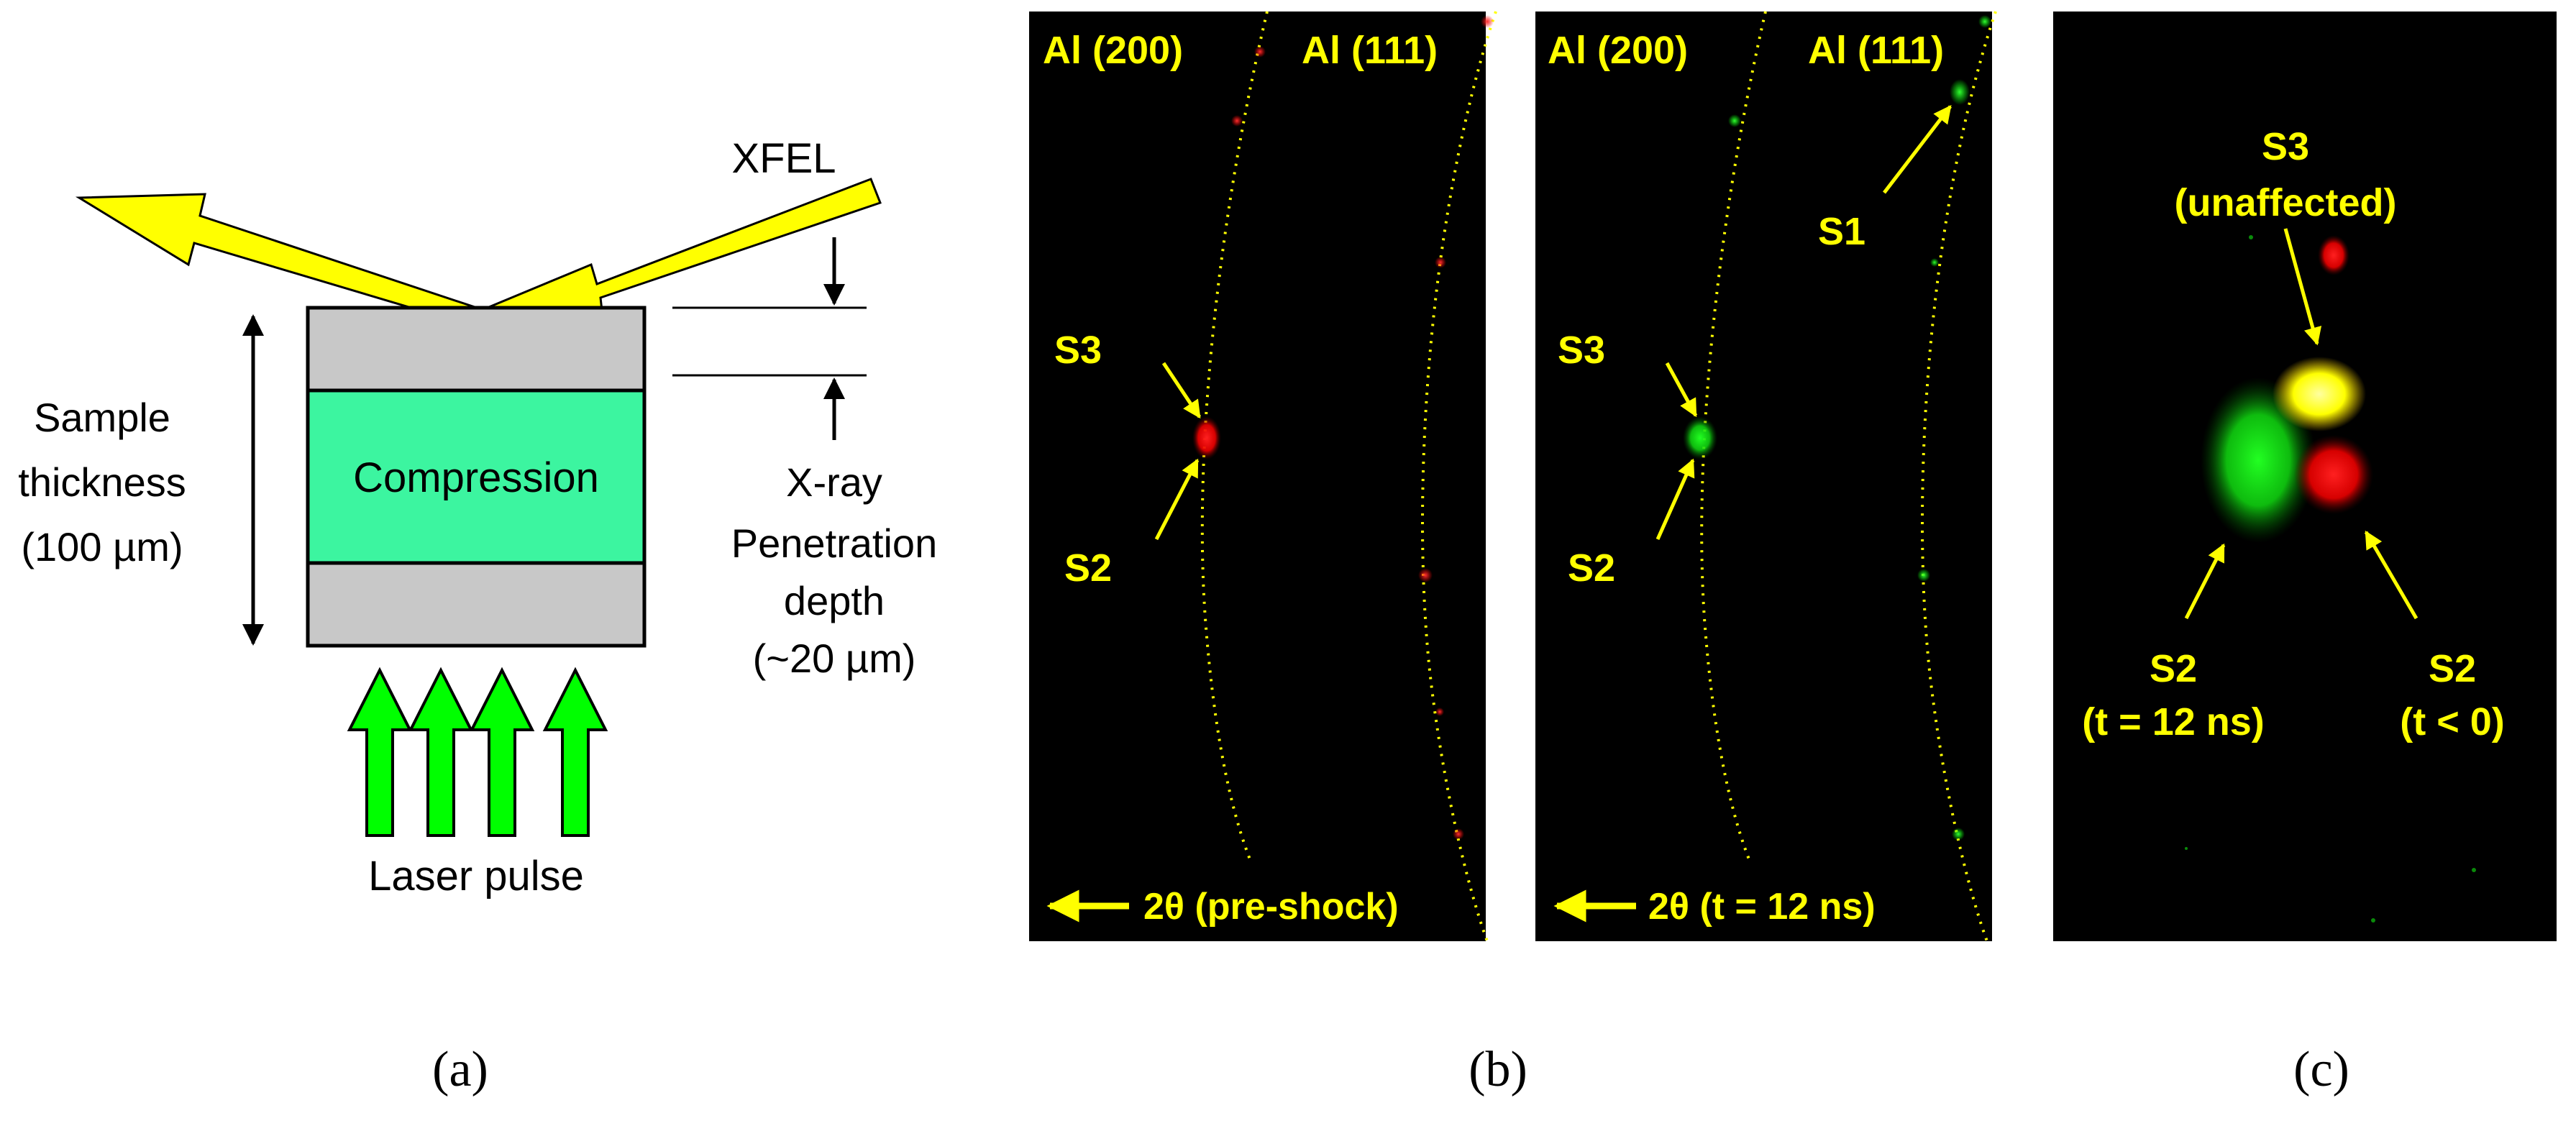 Image resolution: width=2576 pixels, height=1126 pixels. I want to click on arrow-s1, so click(1917, 149).